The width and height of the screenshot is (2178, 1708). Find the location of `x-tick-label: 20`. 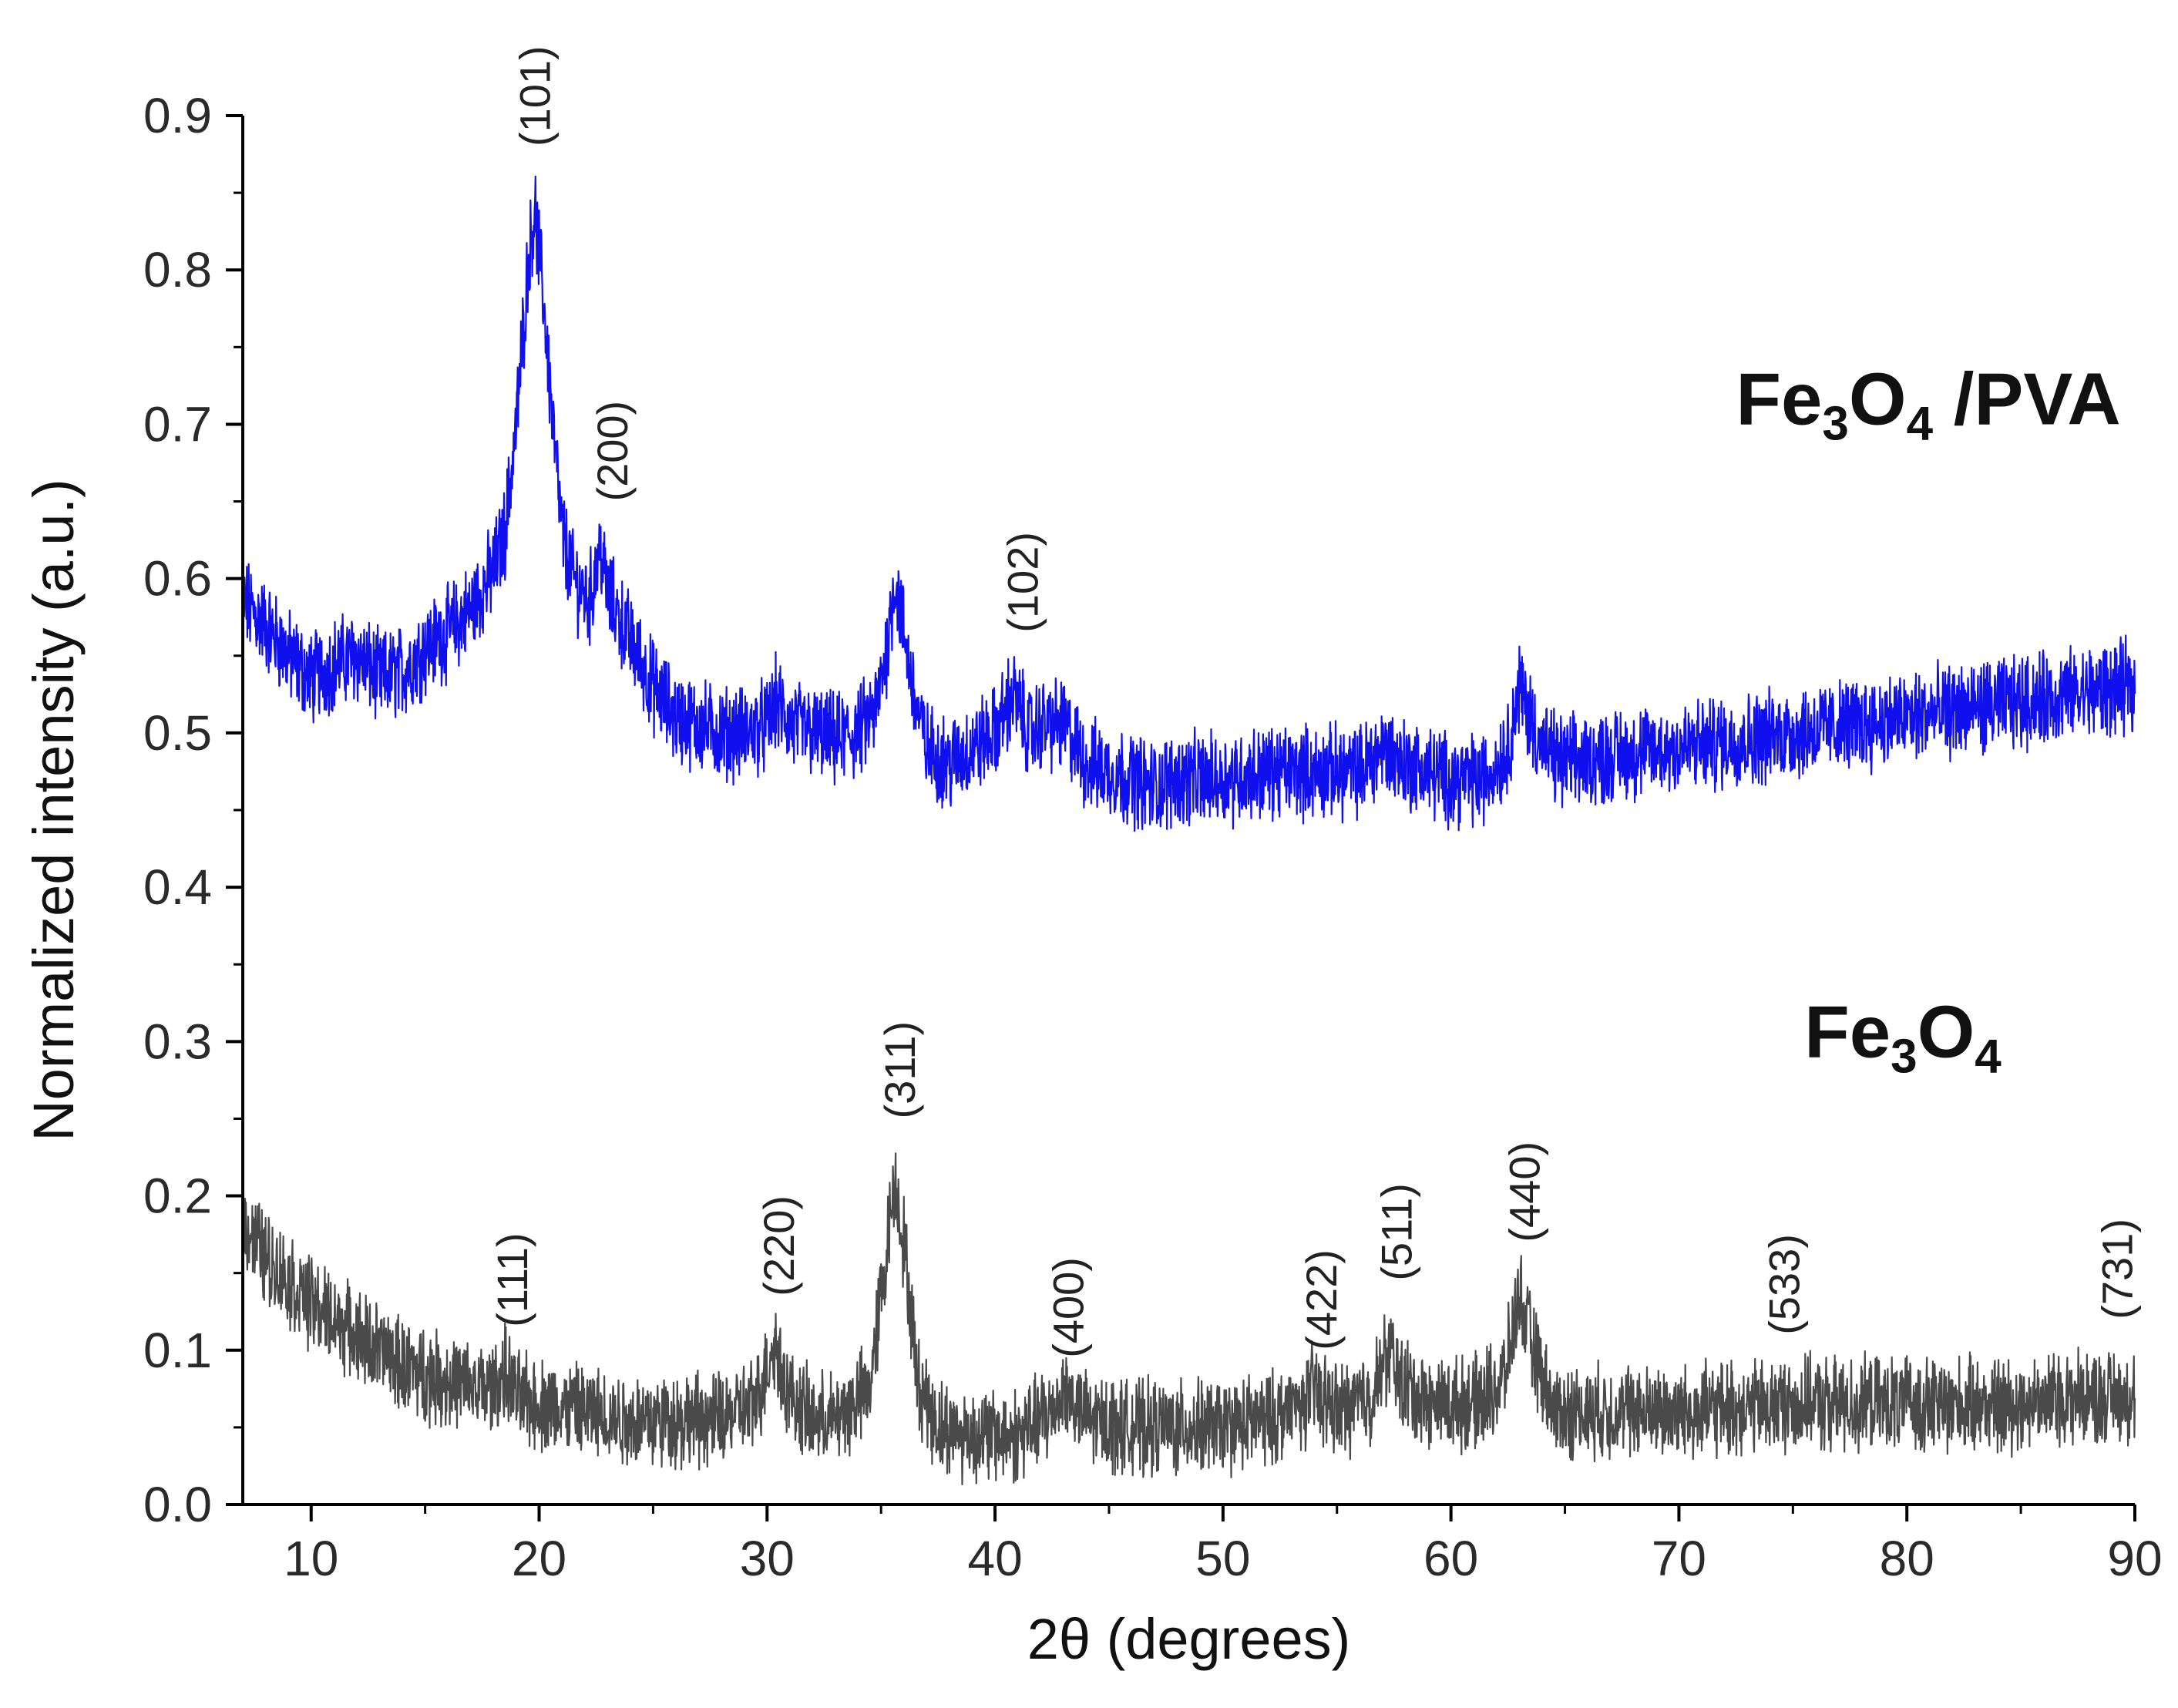

x-tick-label: 20 is located at coordinates (539, 1558).